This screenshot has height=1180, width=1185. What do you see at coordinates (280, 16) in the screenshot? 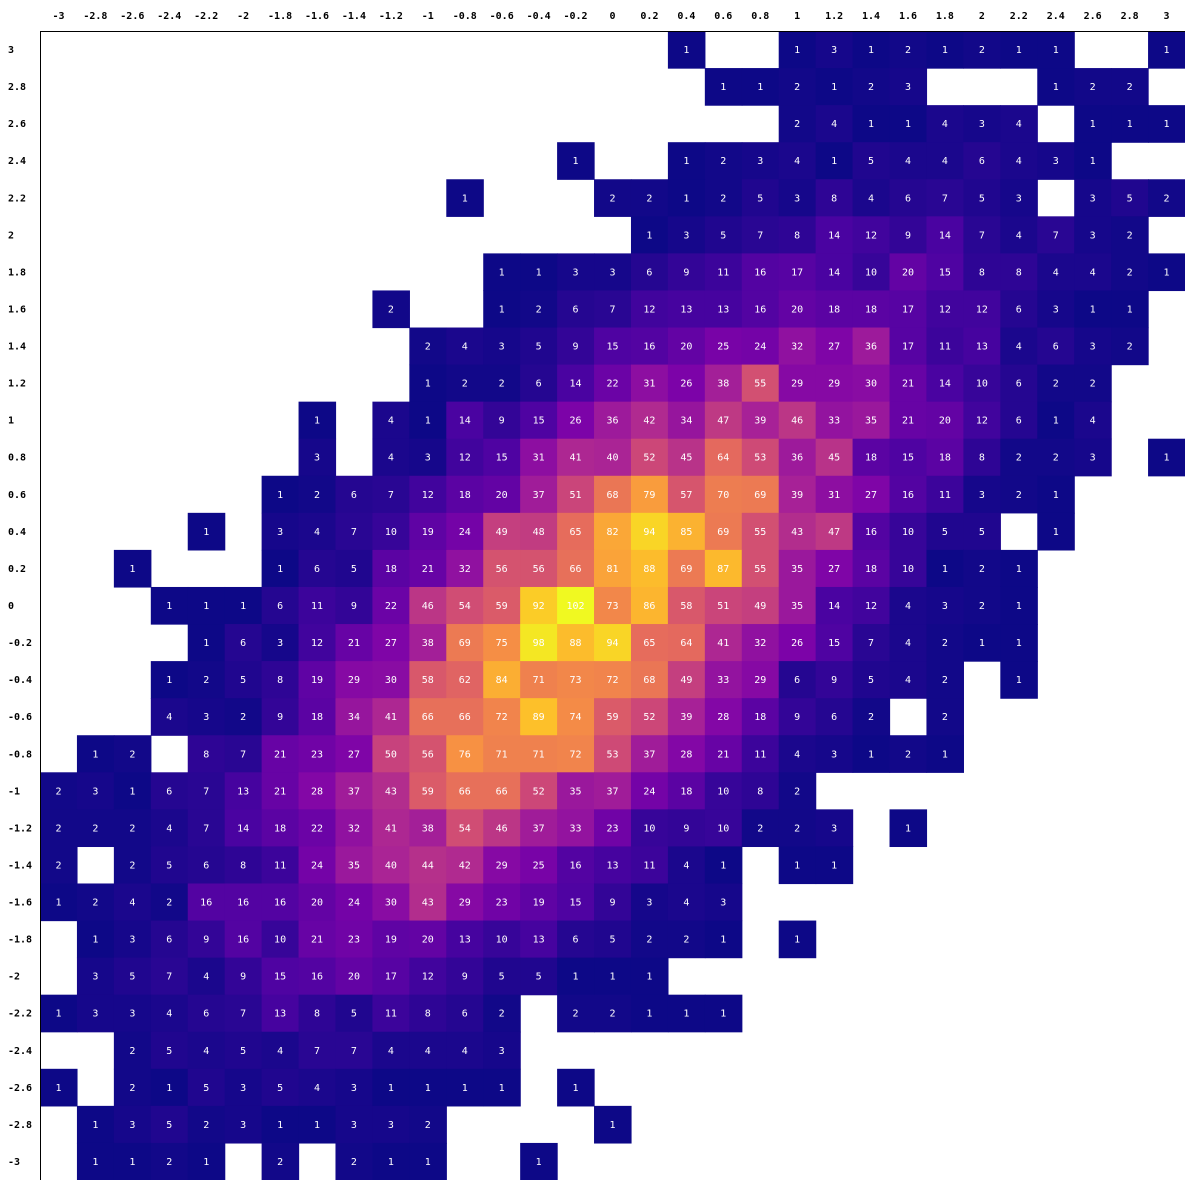
I see `x-tick-label: -1.8` at bounding box center [280, 16].